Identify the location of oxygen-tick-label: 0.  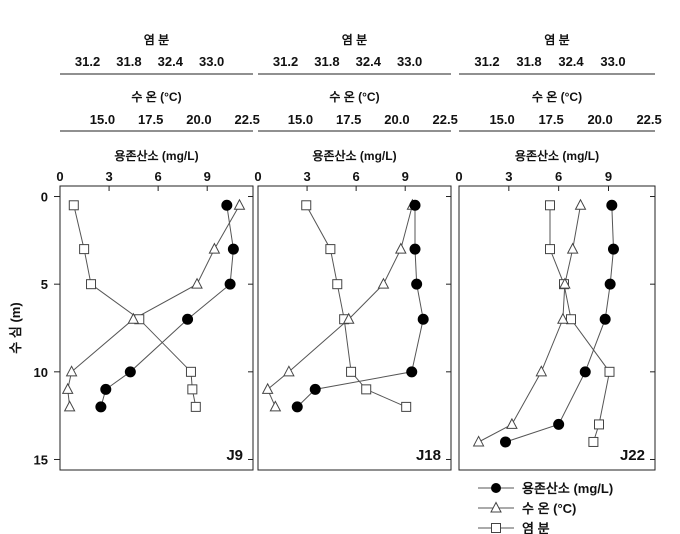
(257, 176).